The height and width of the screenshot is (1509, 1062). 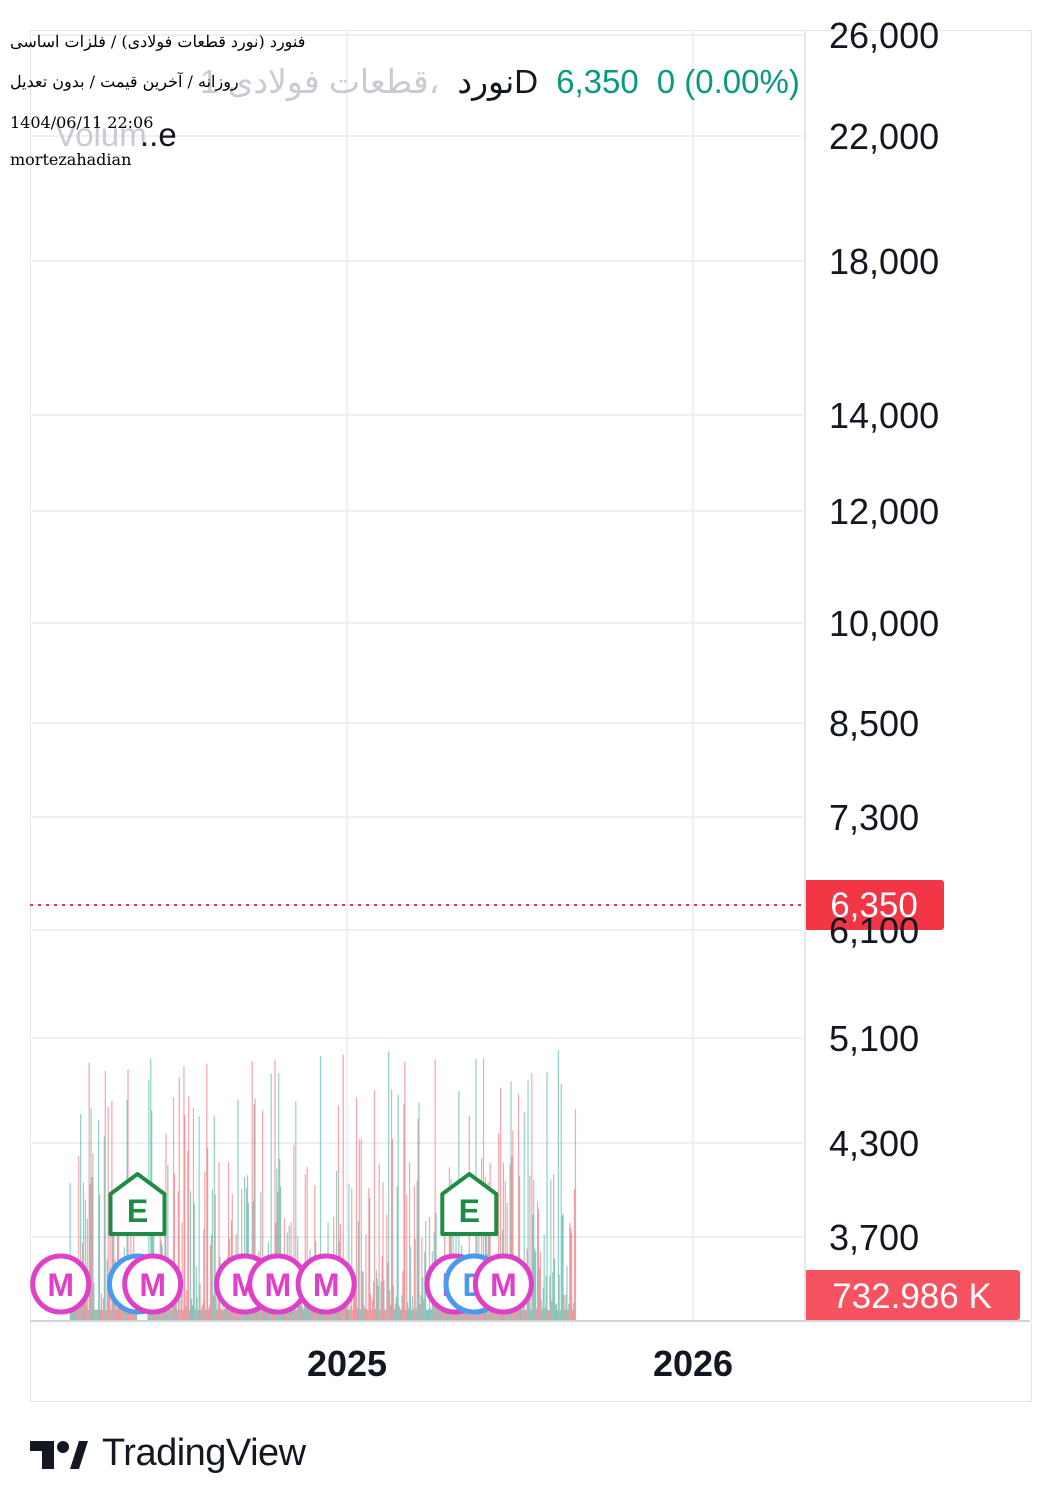 What do you see at coordinates (282, 1243) in the screenshot?
I see `event-markers: EEMDMMMMMDM` at bounding box center [282, 1243].